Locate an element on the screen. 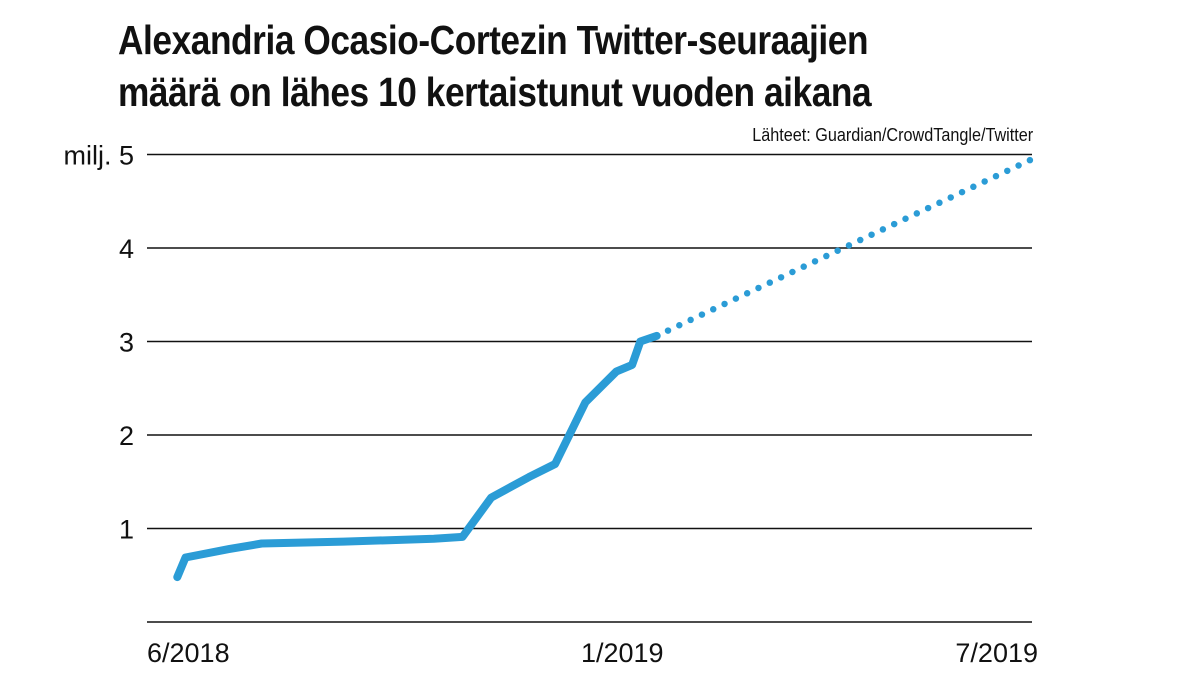 This screenshot has width=1198, height=674. y-tick-label-2: 2 is located at coordinates (126, 436).